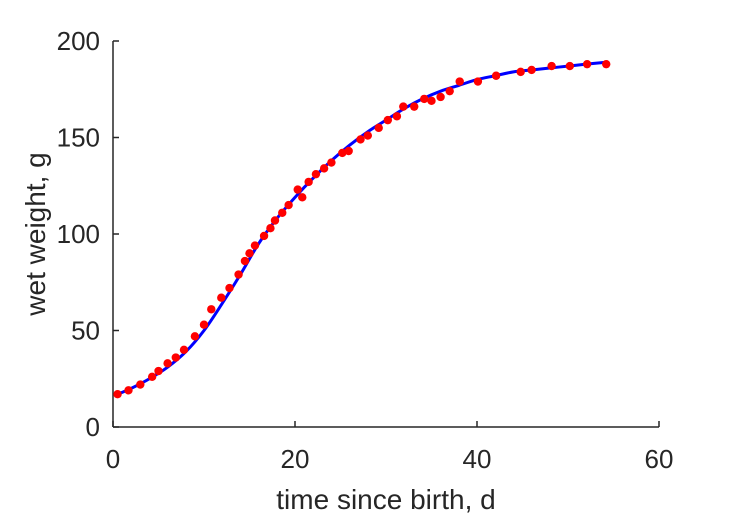 The image size is (729, 521). Describe the element at coordinates (113, 459) in the screenshot. I see `x-tick-label: 0` at that location.